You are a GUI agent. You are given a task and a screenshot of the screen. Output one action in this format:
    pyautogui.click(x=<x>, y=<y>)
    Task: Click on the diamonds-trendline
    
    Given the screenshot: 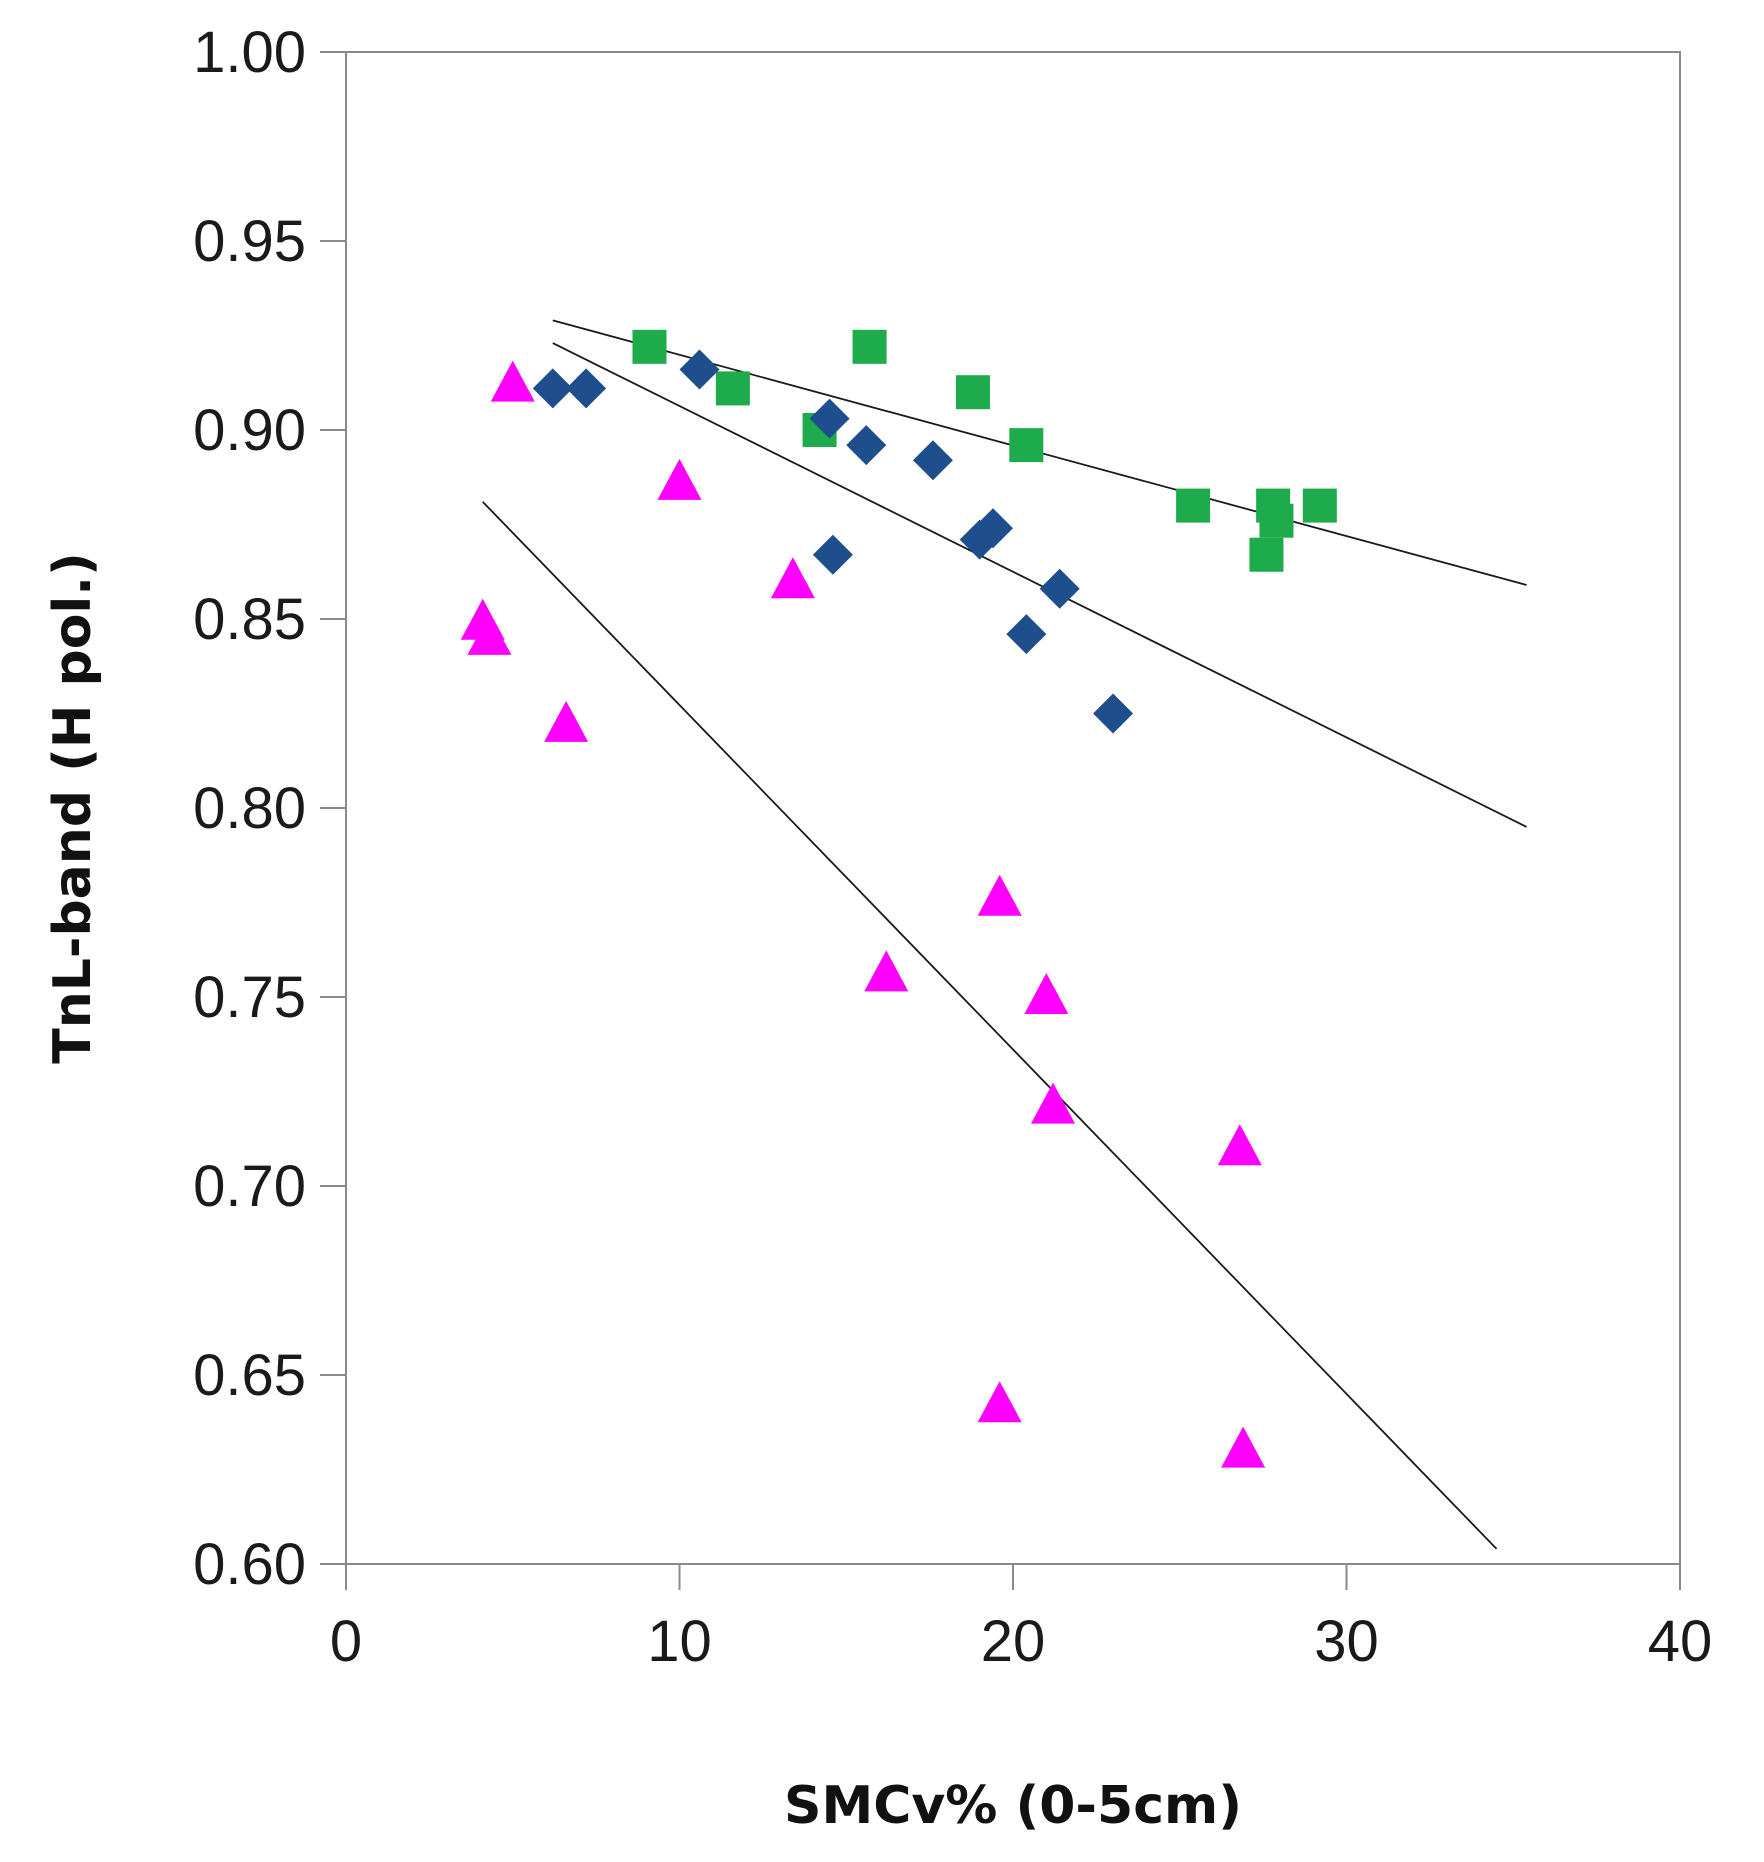 What is the action you would take?
    pyautogui.click(x=1039, y=585)
    